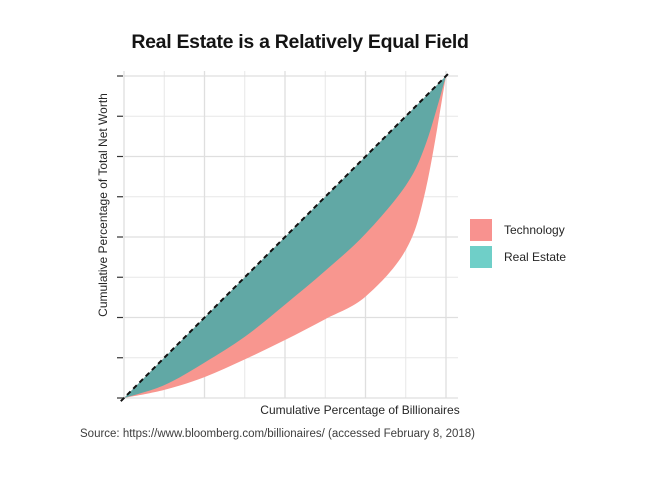 This screenshot has width=672, height=480. I want to click on chart-title: Real Estate is a Relatively Equal Field, so click(300, 42).